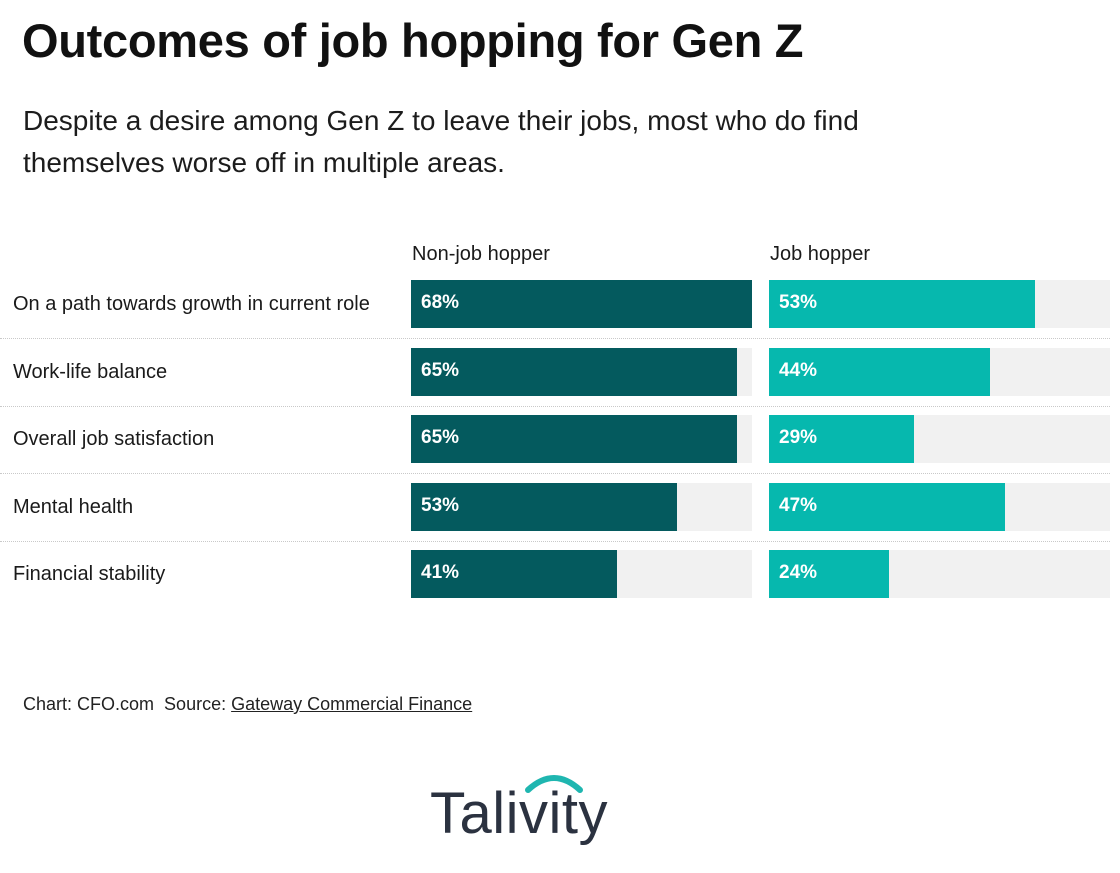  What do you see at coordinates (73, 507) in the screenshot?
I see `category-label: Mental health` at bounding box center [73, 507].